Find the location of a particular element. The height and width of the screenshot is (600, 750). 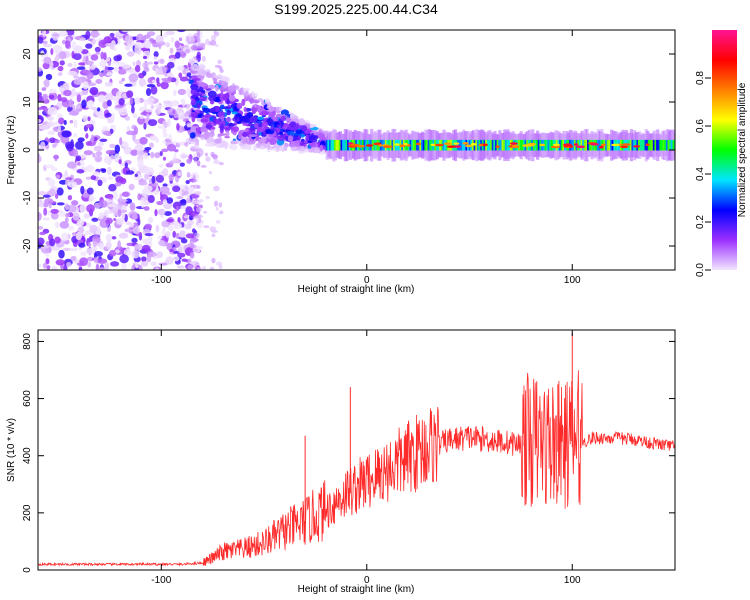

spectrogram-ylabel: Frequency (Hz) is located at coordinates (11, 150).